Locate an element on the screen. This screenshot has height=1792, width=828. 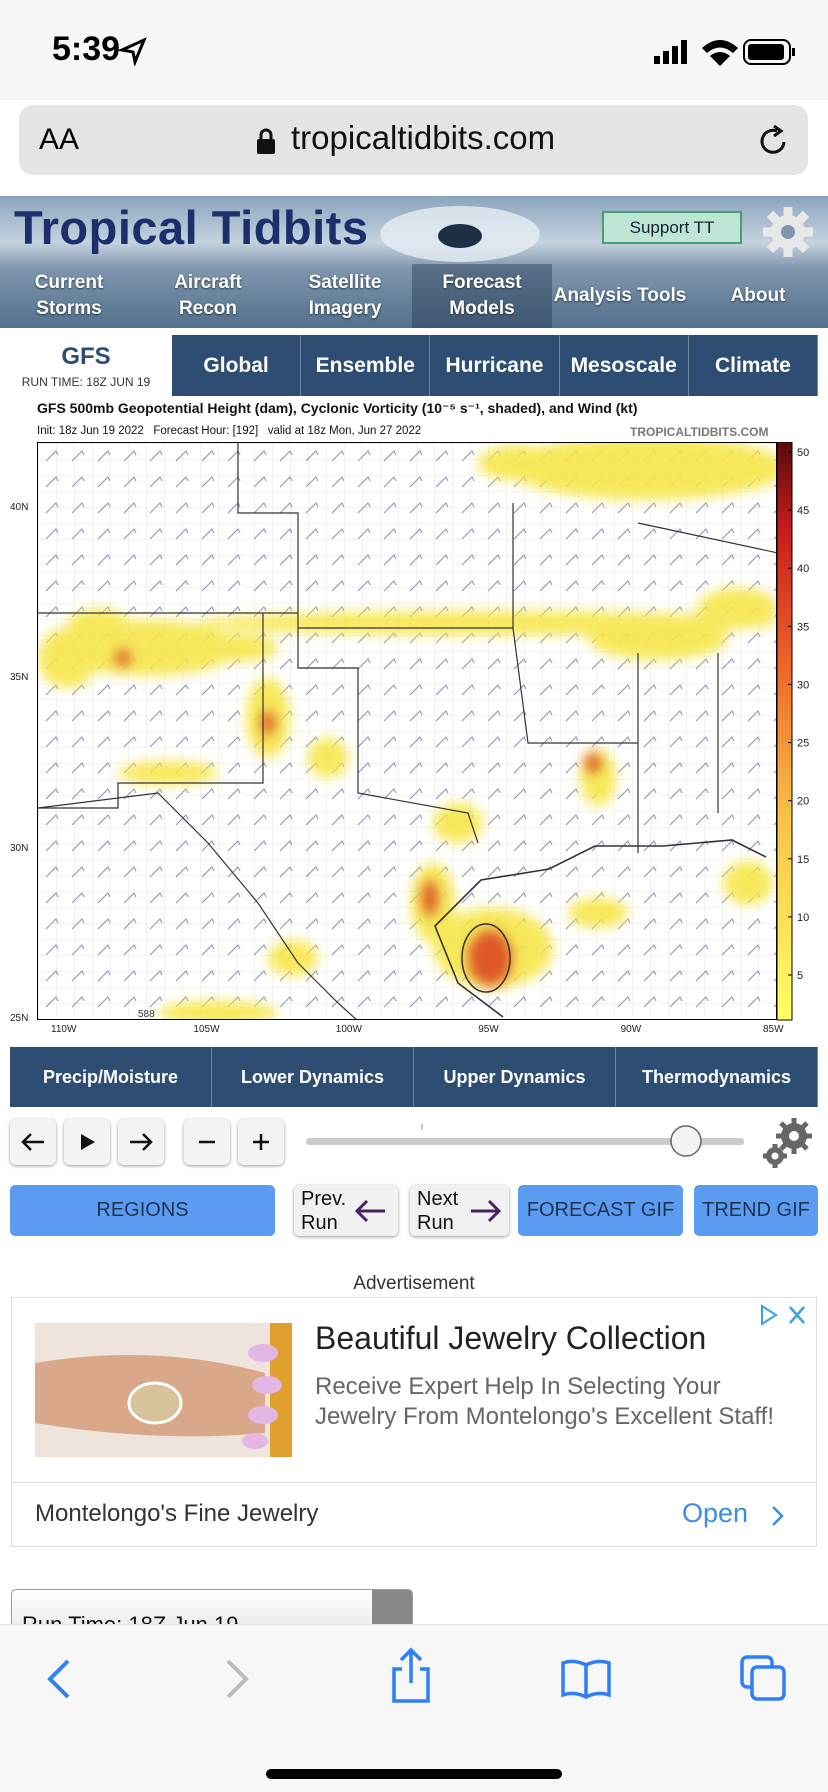
advertiser: Montelongo's Fine Jewelry is located at coordinates (177, 1513).